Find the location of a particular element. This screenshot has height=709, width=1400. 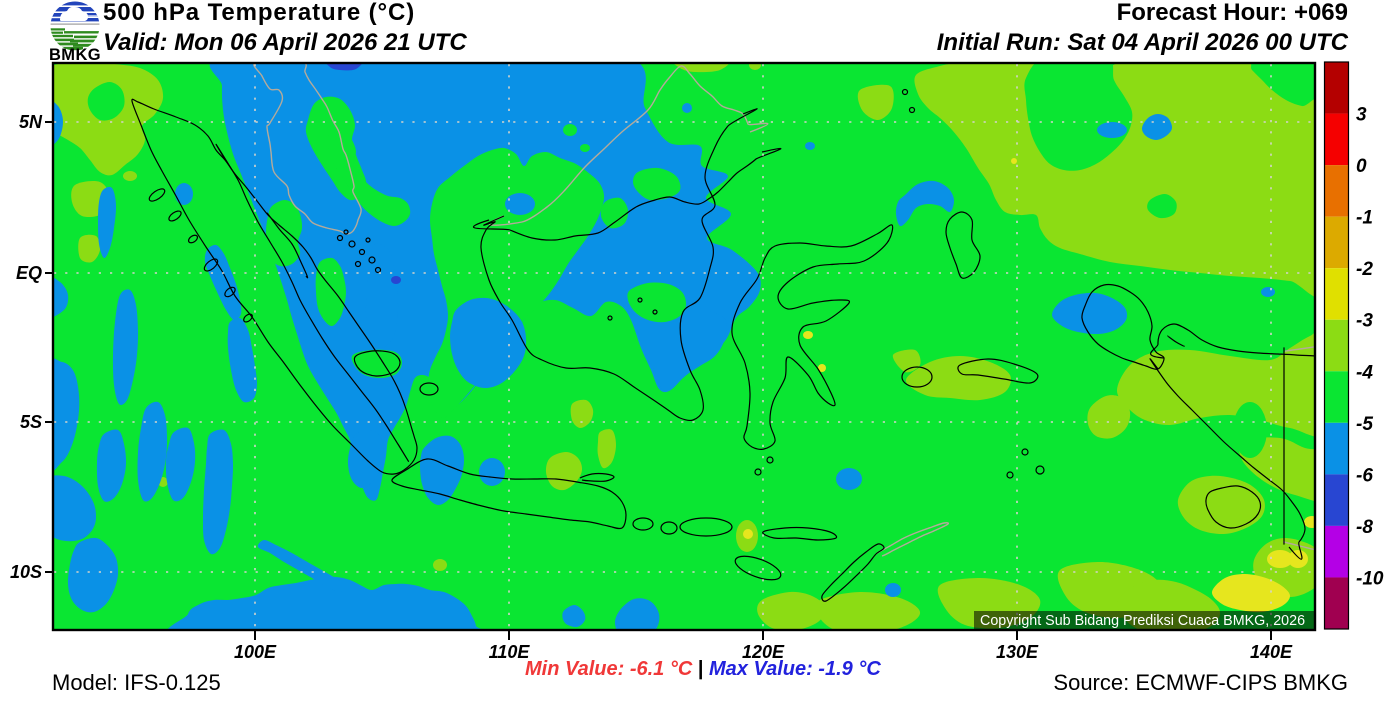

svg-text: -4 is located at coordinates (1364, 372).